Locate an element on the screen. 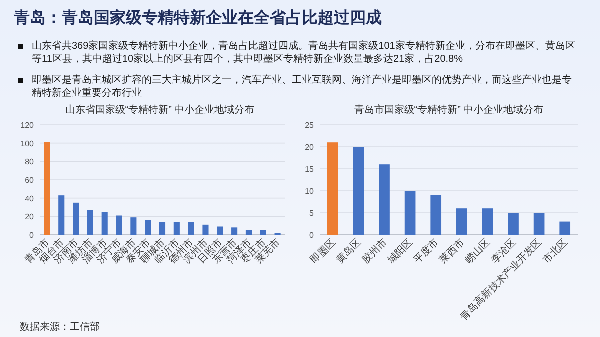 The height and width of the screenshot is (337, 600). text: 即墨区是青岛主城区扩容的三大主城片区之一，汽车产业、工业互联网、海洋产业是即墨区的优势产业，而这些产业也是专精特新企业重要分布行业 is located at coordinates (302, 87).